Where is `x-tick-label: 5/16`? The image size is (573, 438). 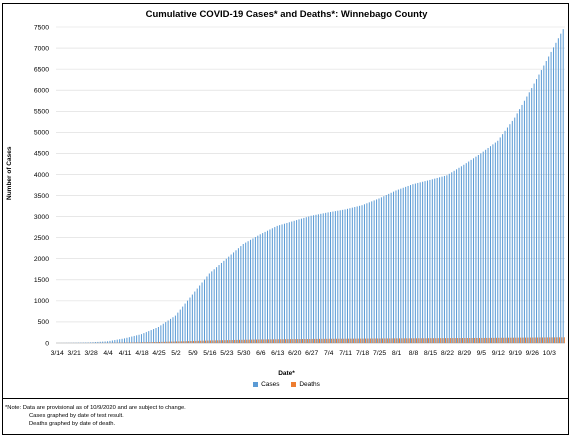
x-tick-label: 5/16 is located at coordinates (209, 353).